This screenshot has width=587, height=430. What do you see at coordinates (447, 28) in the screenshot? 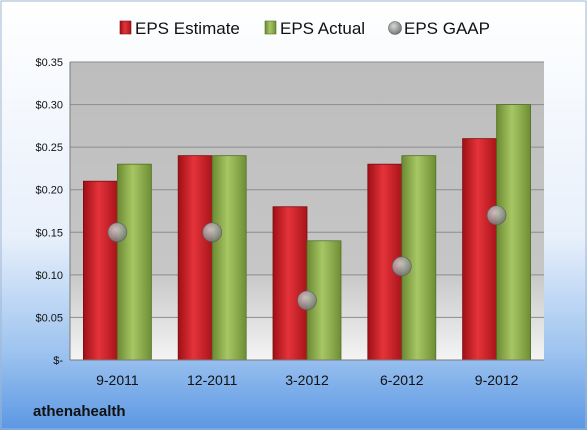
I see `legend-label: EPS GAAP` at bounding box center [447, 28].